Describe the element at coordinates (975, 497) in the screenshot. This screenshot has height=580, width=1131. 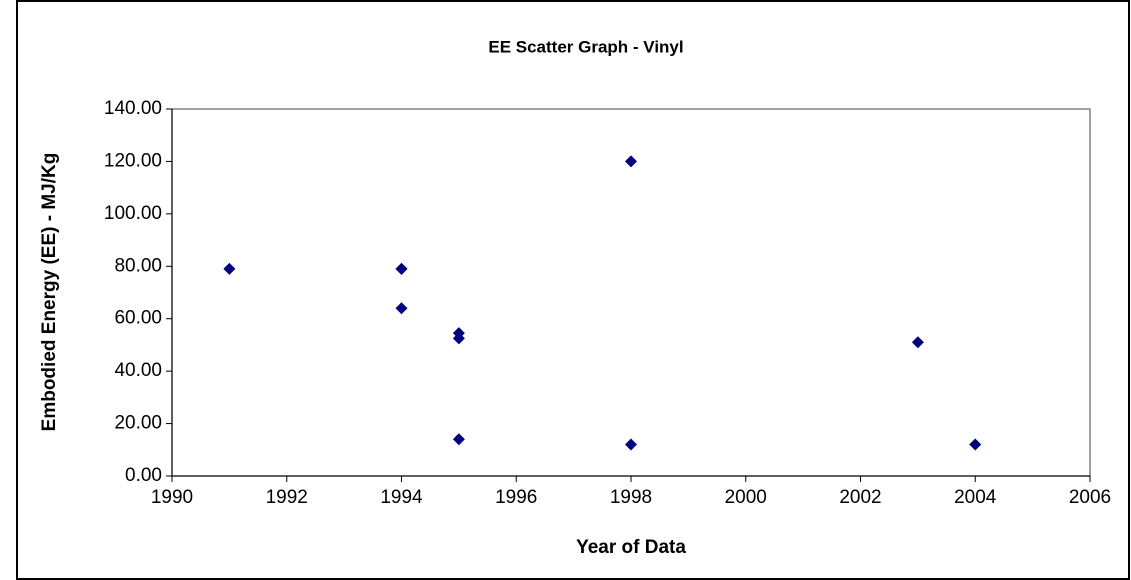
I see `x-tick-label: 2004` at that location.